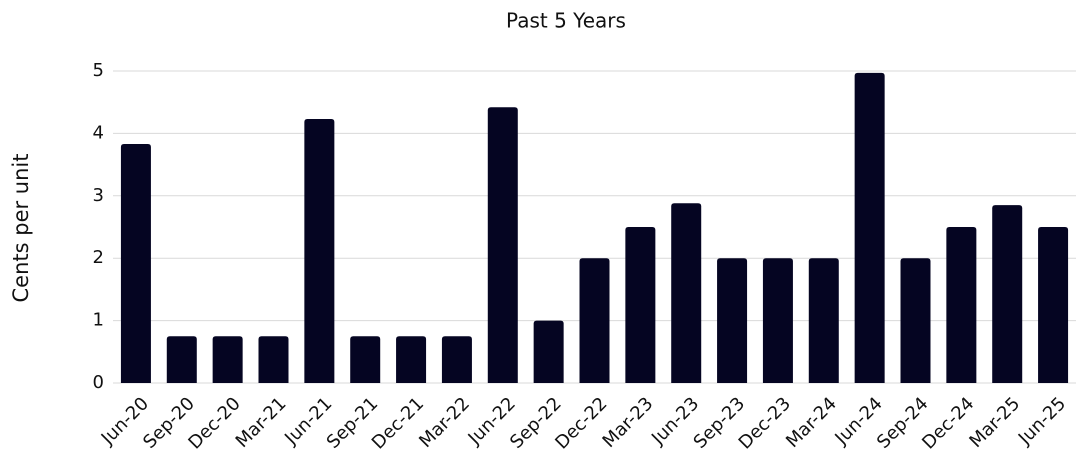 The height and width of the screenshot is (466, 1080). What do you see at coordinates (21, 228) in the screenshot?
I see `y-axis-label: Cents per unit` at bounding box center [21, 228].